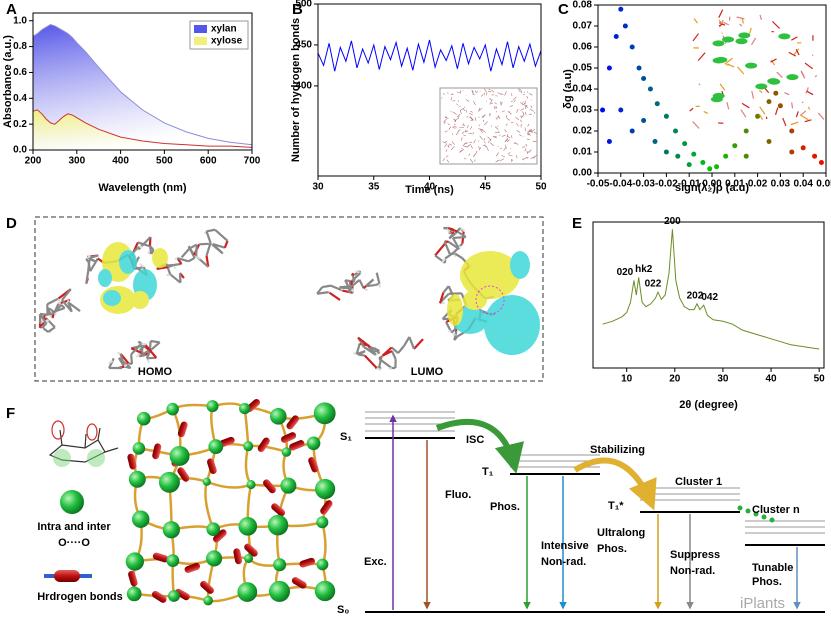 This screenshot has height=619, width=831. I want to click on x-tick-label: 600, so click(208, 161).